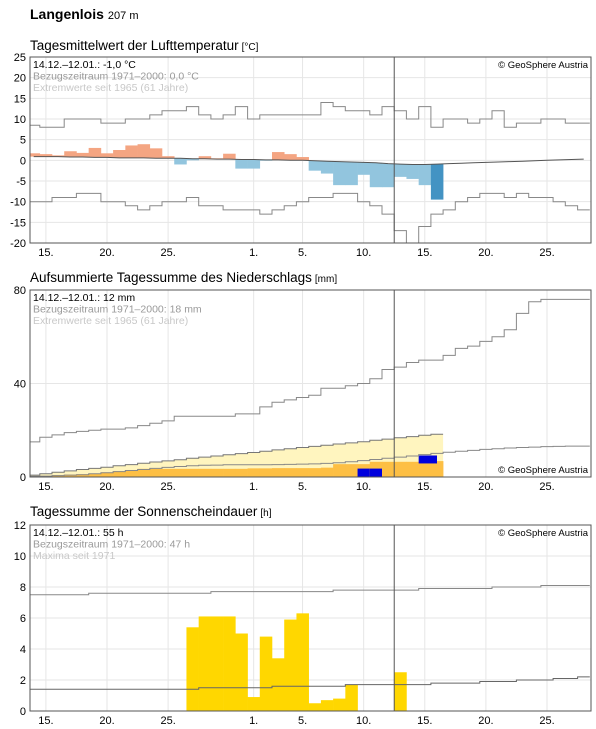 Image resolution: width=596 pixels, height=729 pixels. Describe the element at coordinates (20, 557) in the screenshot. I see `y-tick-label: 10` at that location.